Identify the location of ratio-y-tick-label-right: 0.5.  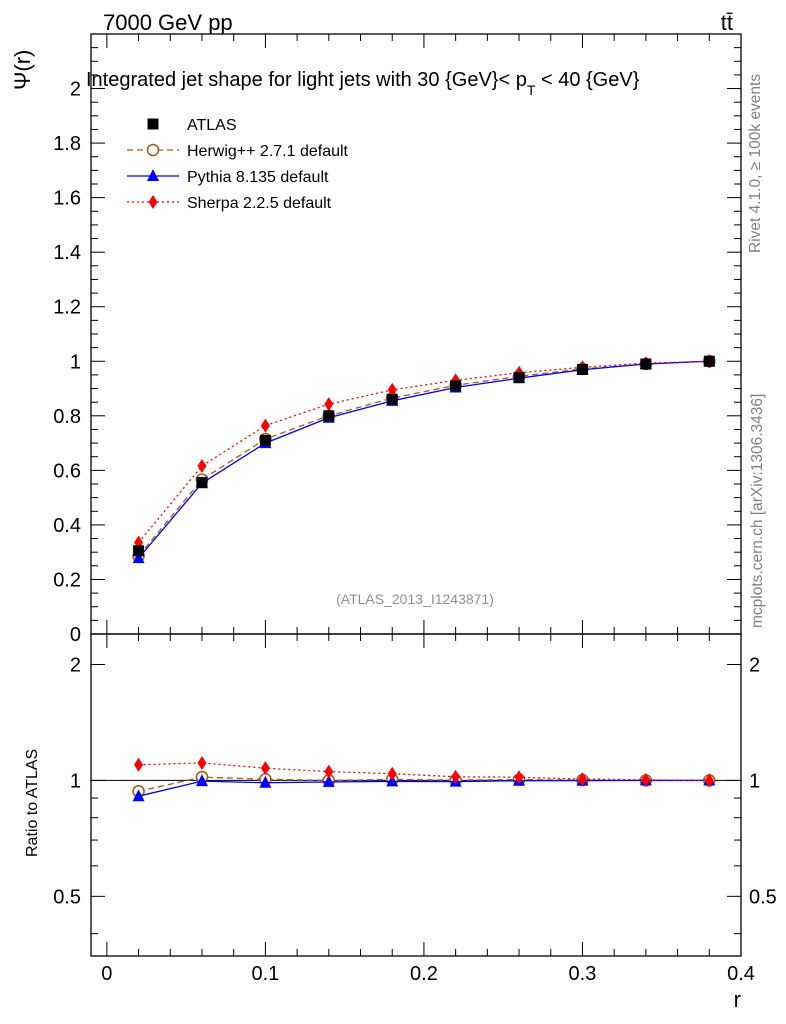
(763, 897).